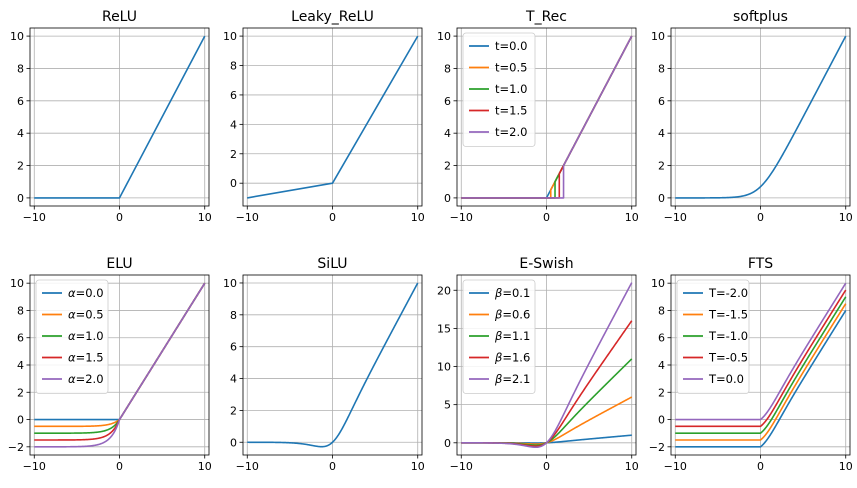 Image resolution: width=857 pixels, height=488 pixels. What do you see at coordinates (86, 379) in the screenshot?
I see `legend-label: α=2.0` at bounding box center [86, 379].